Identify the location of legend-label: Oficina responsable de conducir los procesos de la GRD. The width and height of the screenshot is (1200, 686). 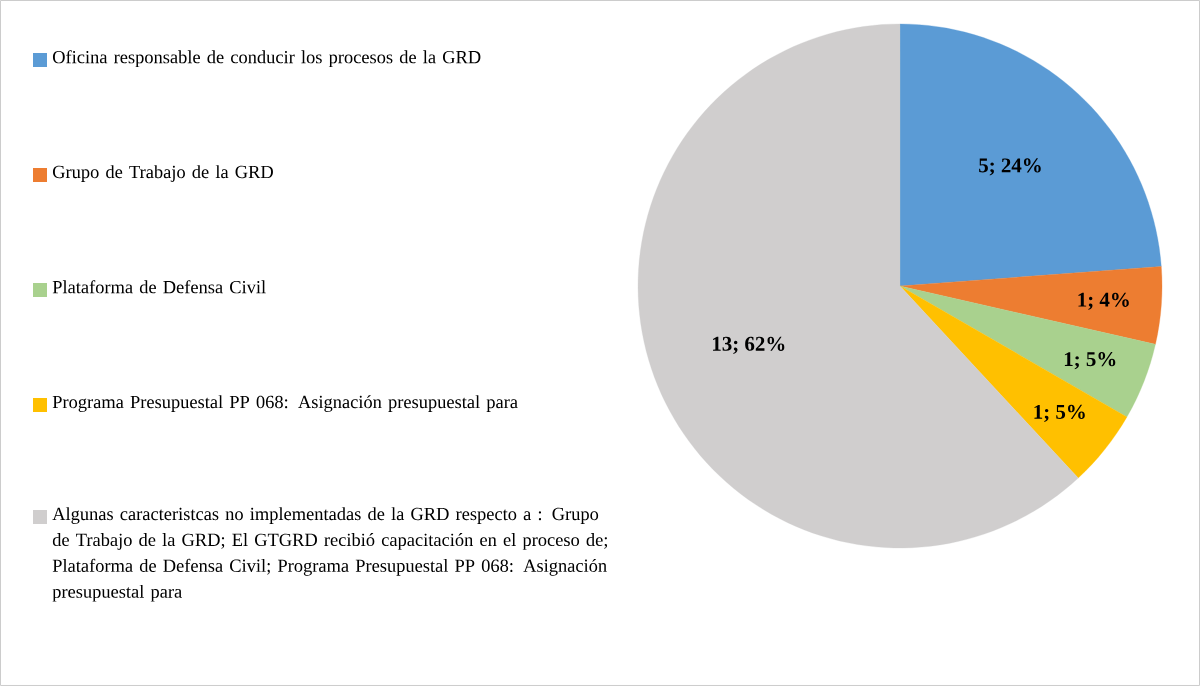
(266, 59).